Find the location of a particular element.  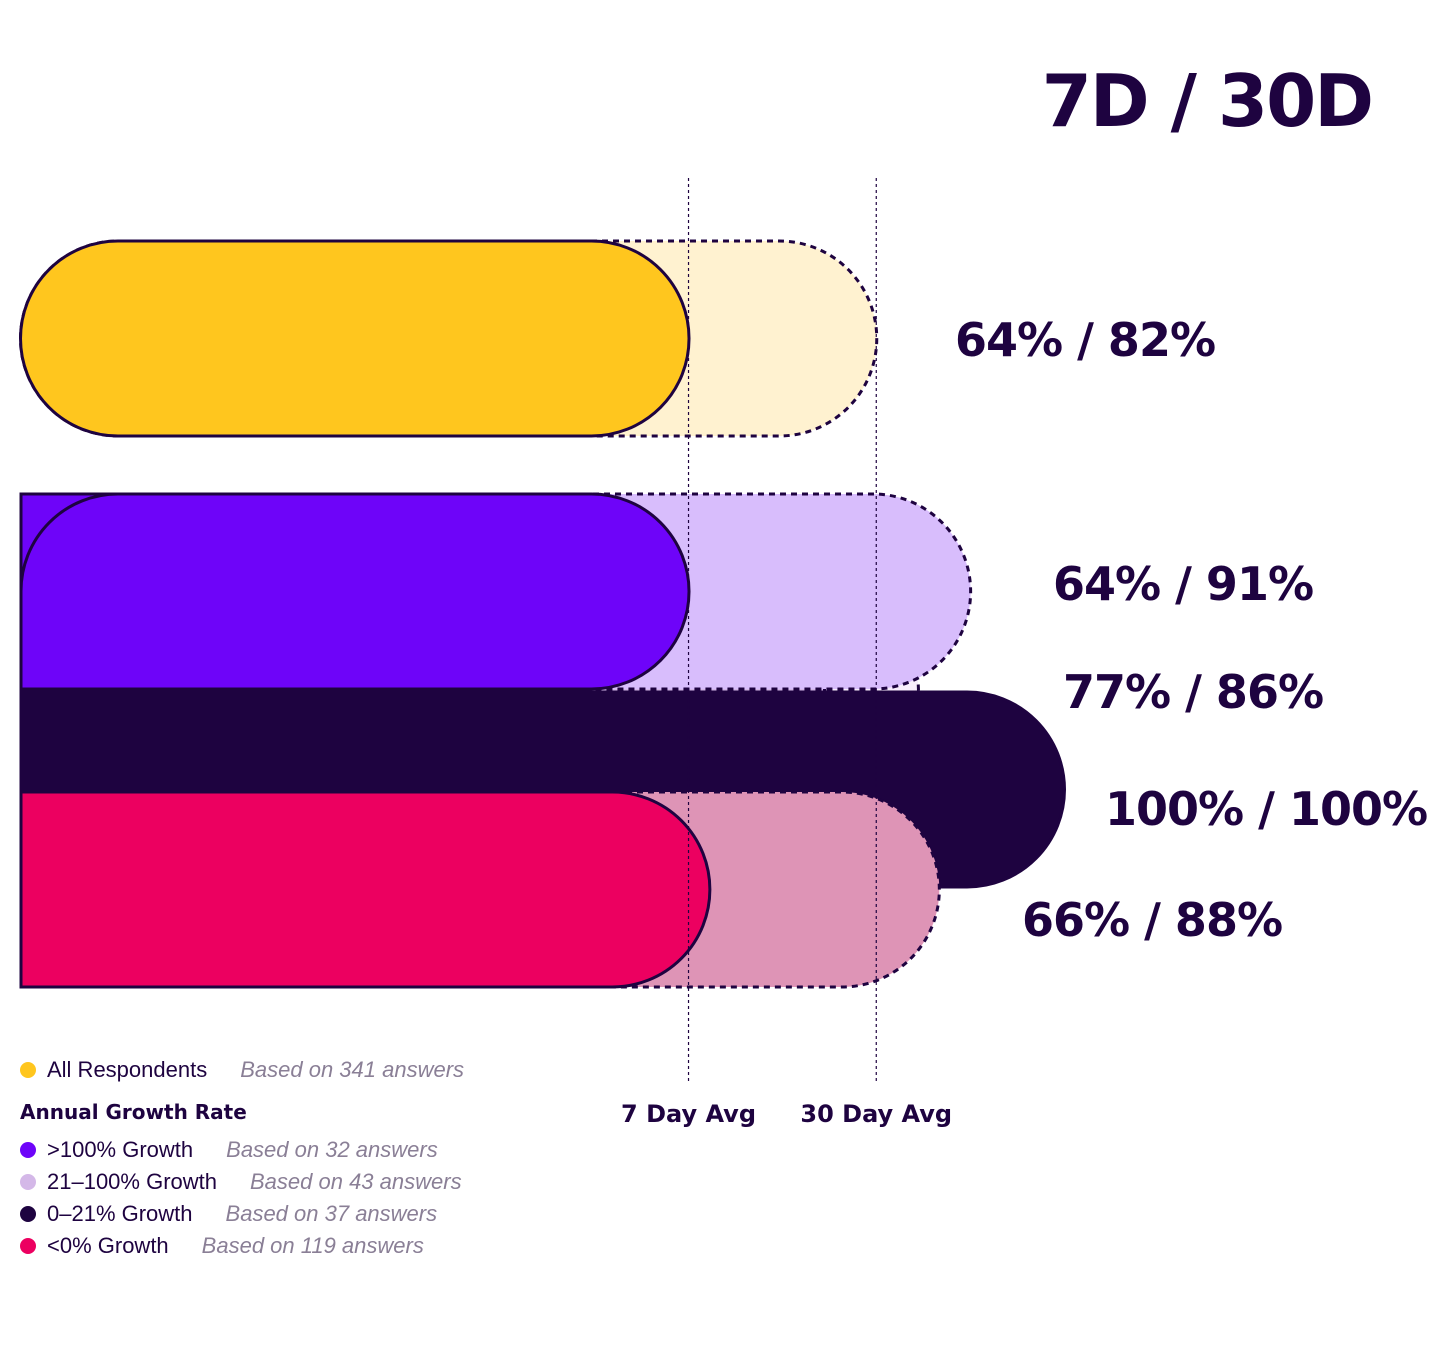

legend-heading: Annual Growth Rate is located at coordinates (133, 1112).